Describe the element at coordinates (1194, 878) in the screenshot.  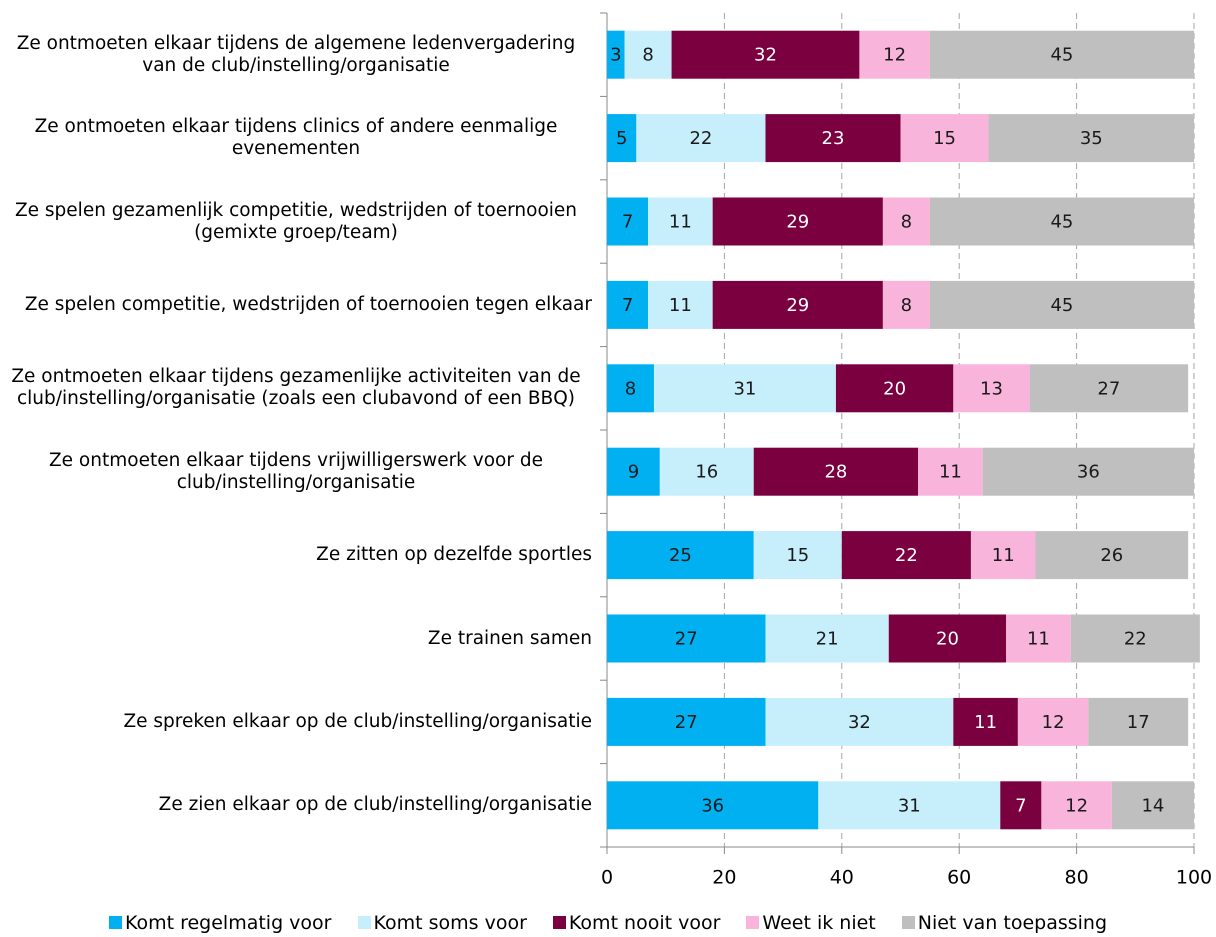
I see `x-tick-label: 100` at that location.